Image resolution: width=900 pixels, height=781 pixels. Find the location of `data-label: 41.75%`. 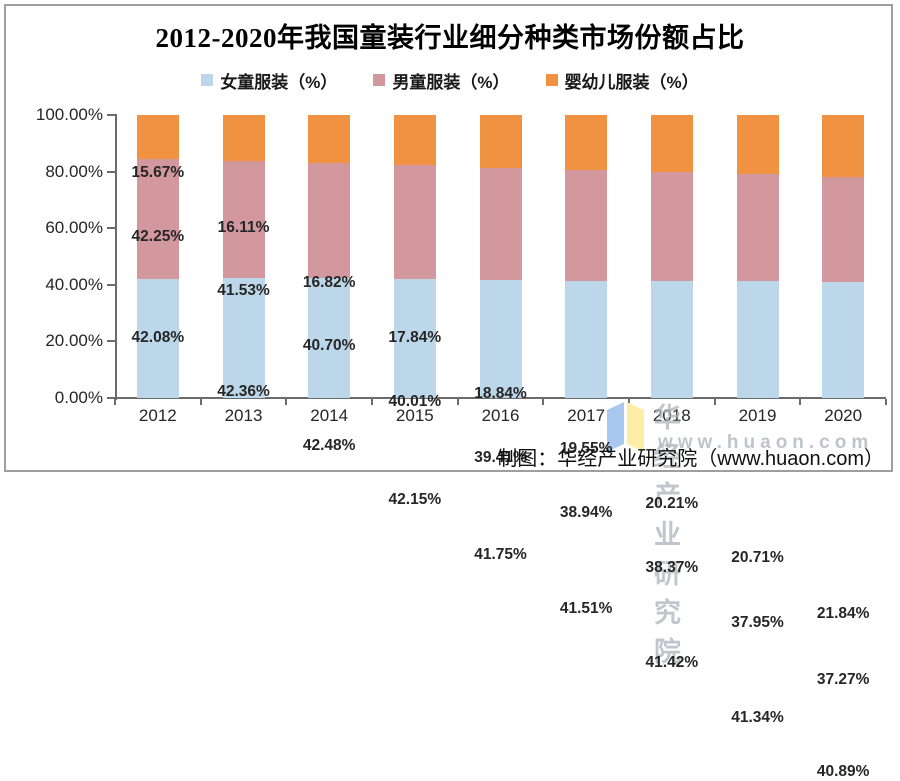

data-label: 41.75% is located at coordinates (500, 554).